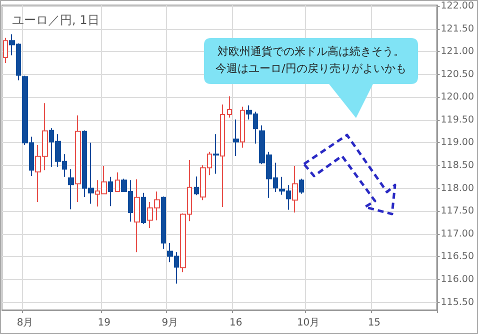 The image size is (478, 334). I want to click on x-tick-label: 8月, so click(25, 323).